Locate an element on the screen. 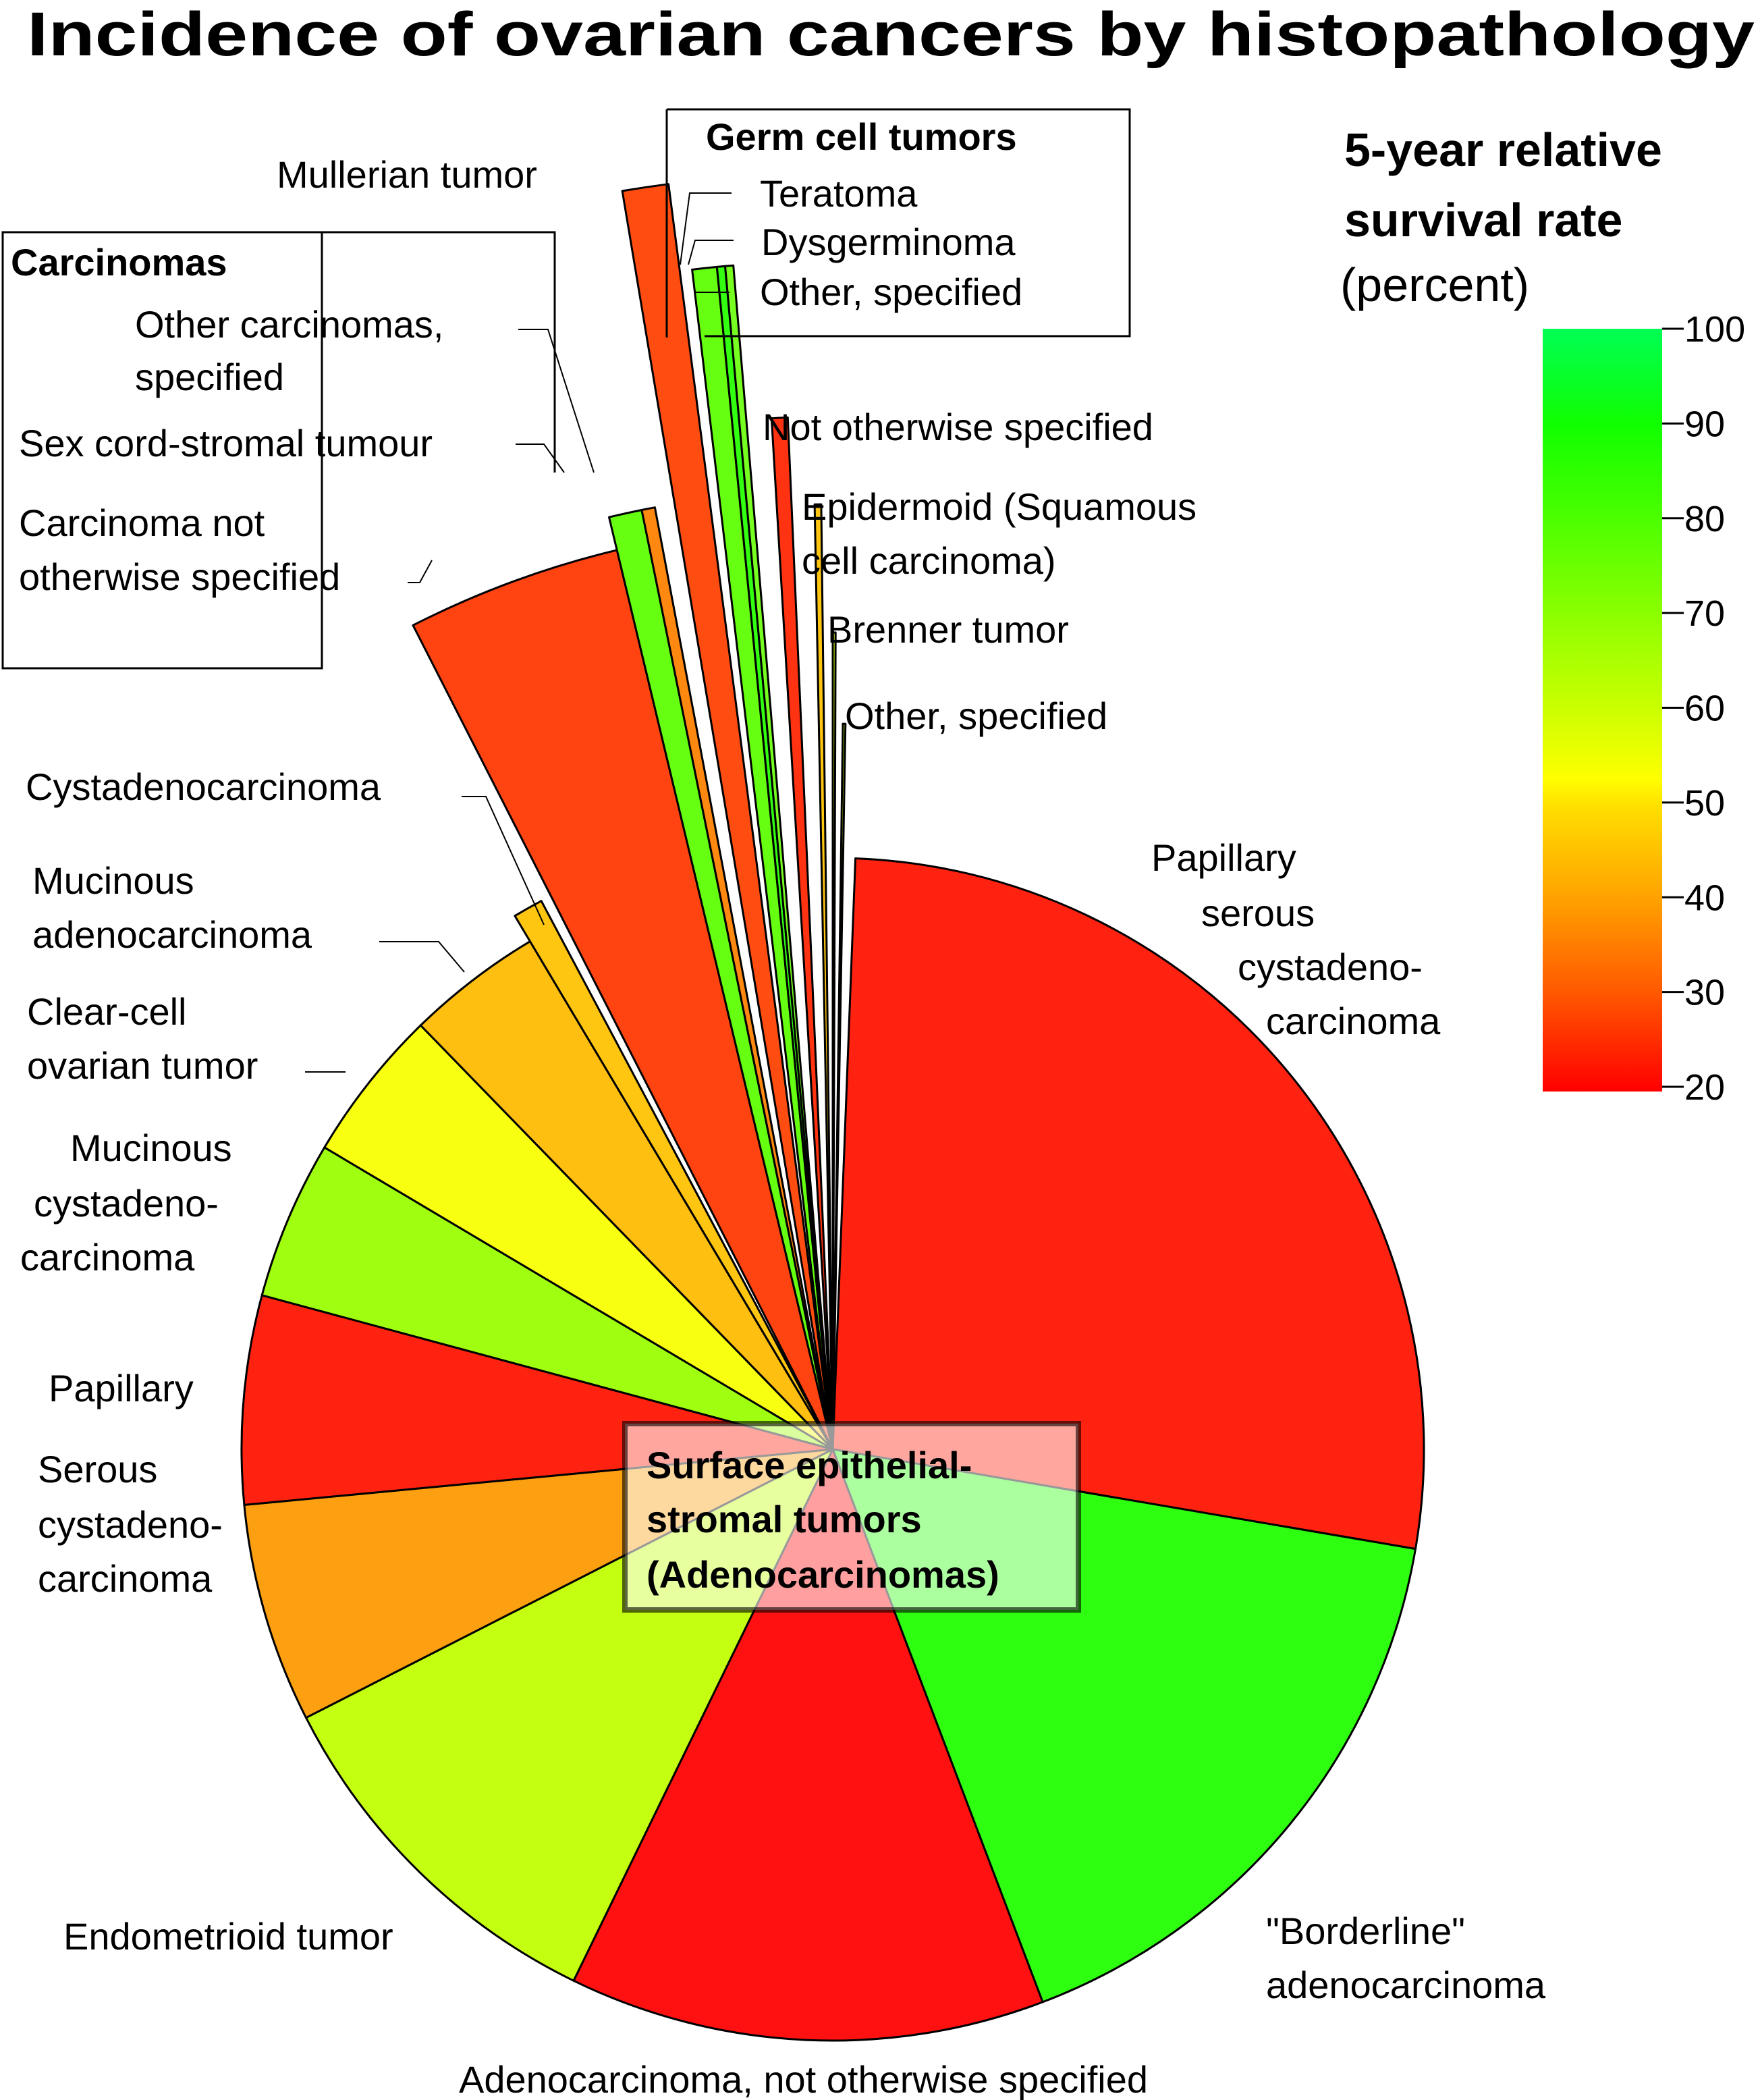  label-serous-3: carcinoma is located at coordinates (125, 1579).